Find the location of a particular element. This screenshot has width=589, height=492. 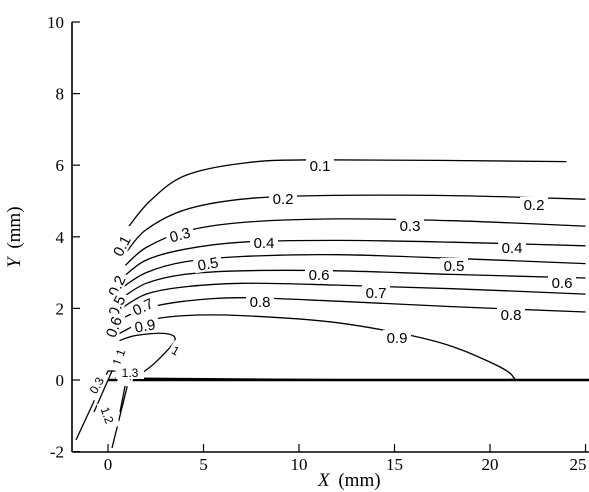

y-tick-label: -2 is located at coordinates (57, 452).